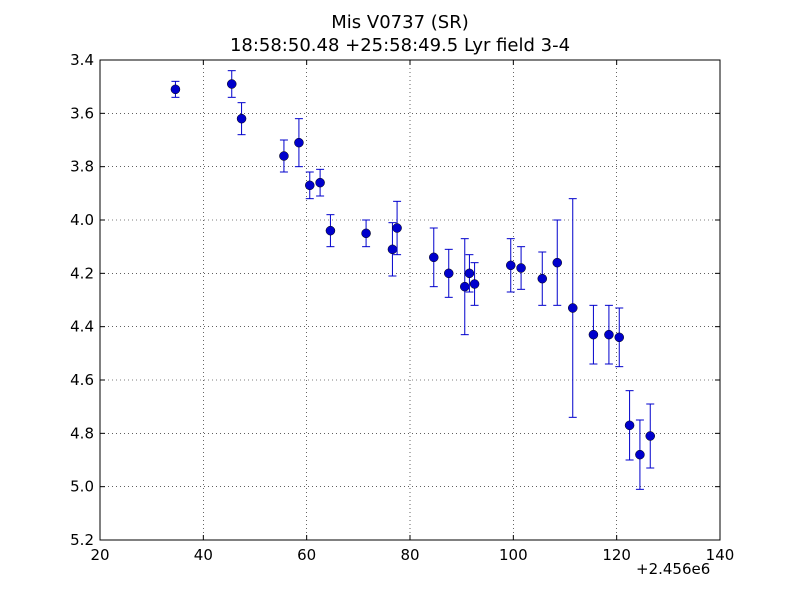 Image resolution: width=800 pixels, height=600 pixels. I want to click on y-tick-label: 4.6, so click(82, 380).